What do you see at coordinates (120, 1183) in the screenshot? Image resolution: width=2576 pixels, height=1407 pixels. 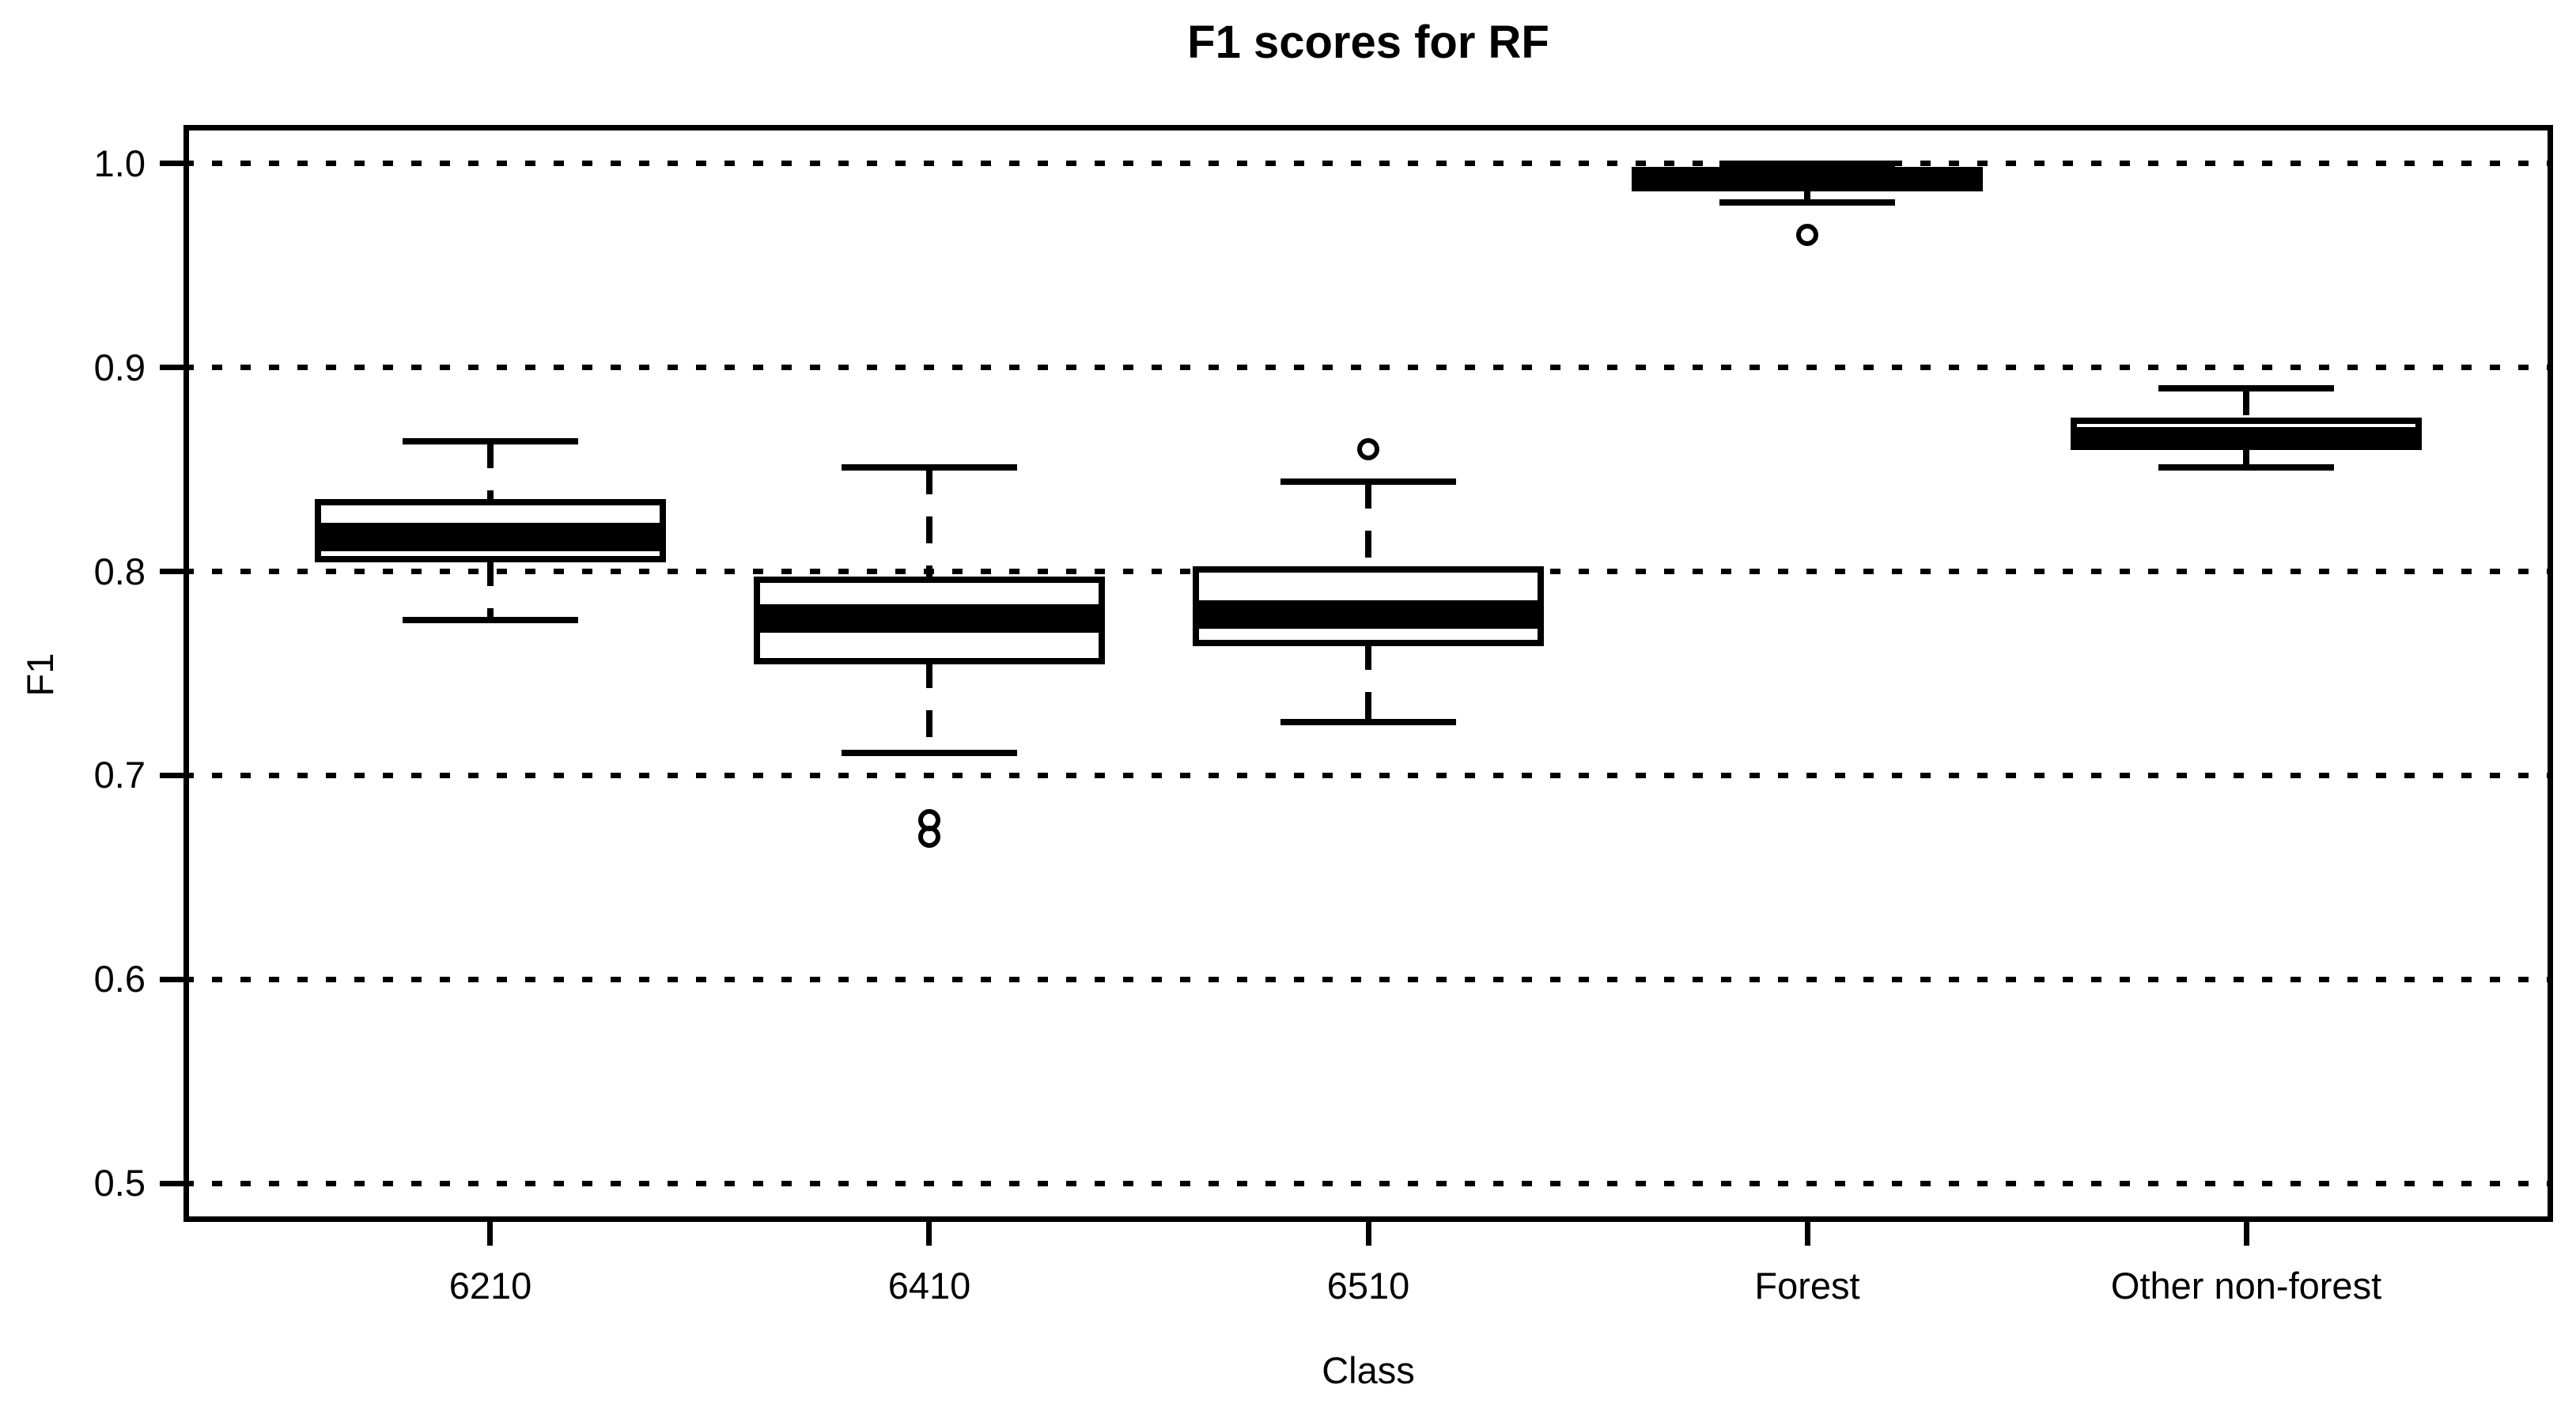 I see `y-tick-label-0.5: 0.5` at bounding box center [120, 1183].